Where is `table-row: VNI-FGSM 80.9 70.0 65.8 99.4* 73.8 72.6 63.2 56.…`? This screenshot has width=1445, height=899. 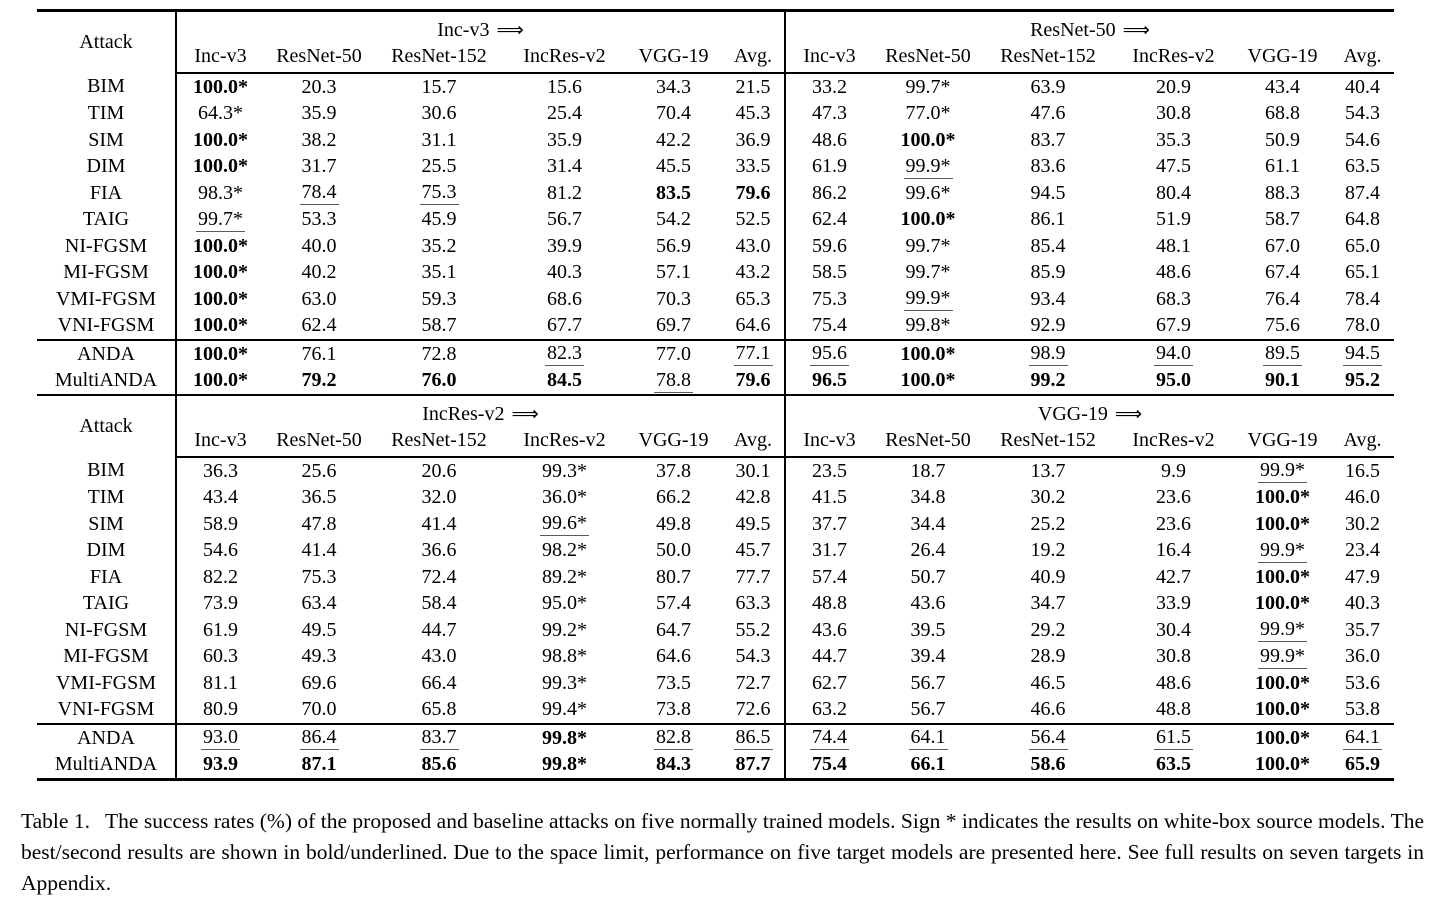
table-row: VNI-FGSM 80.9 70.0 65.8 99.4* 73.8 72.6 63.2 56.… is located at coordinates (715, 710).